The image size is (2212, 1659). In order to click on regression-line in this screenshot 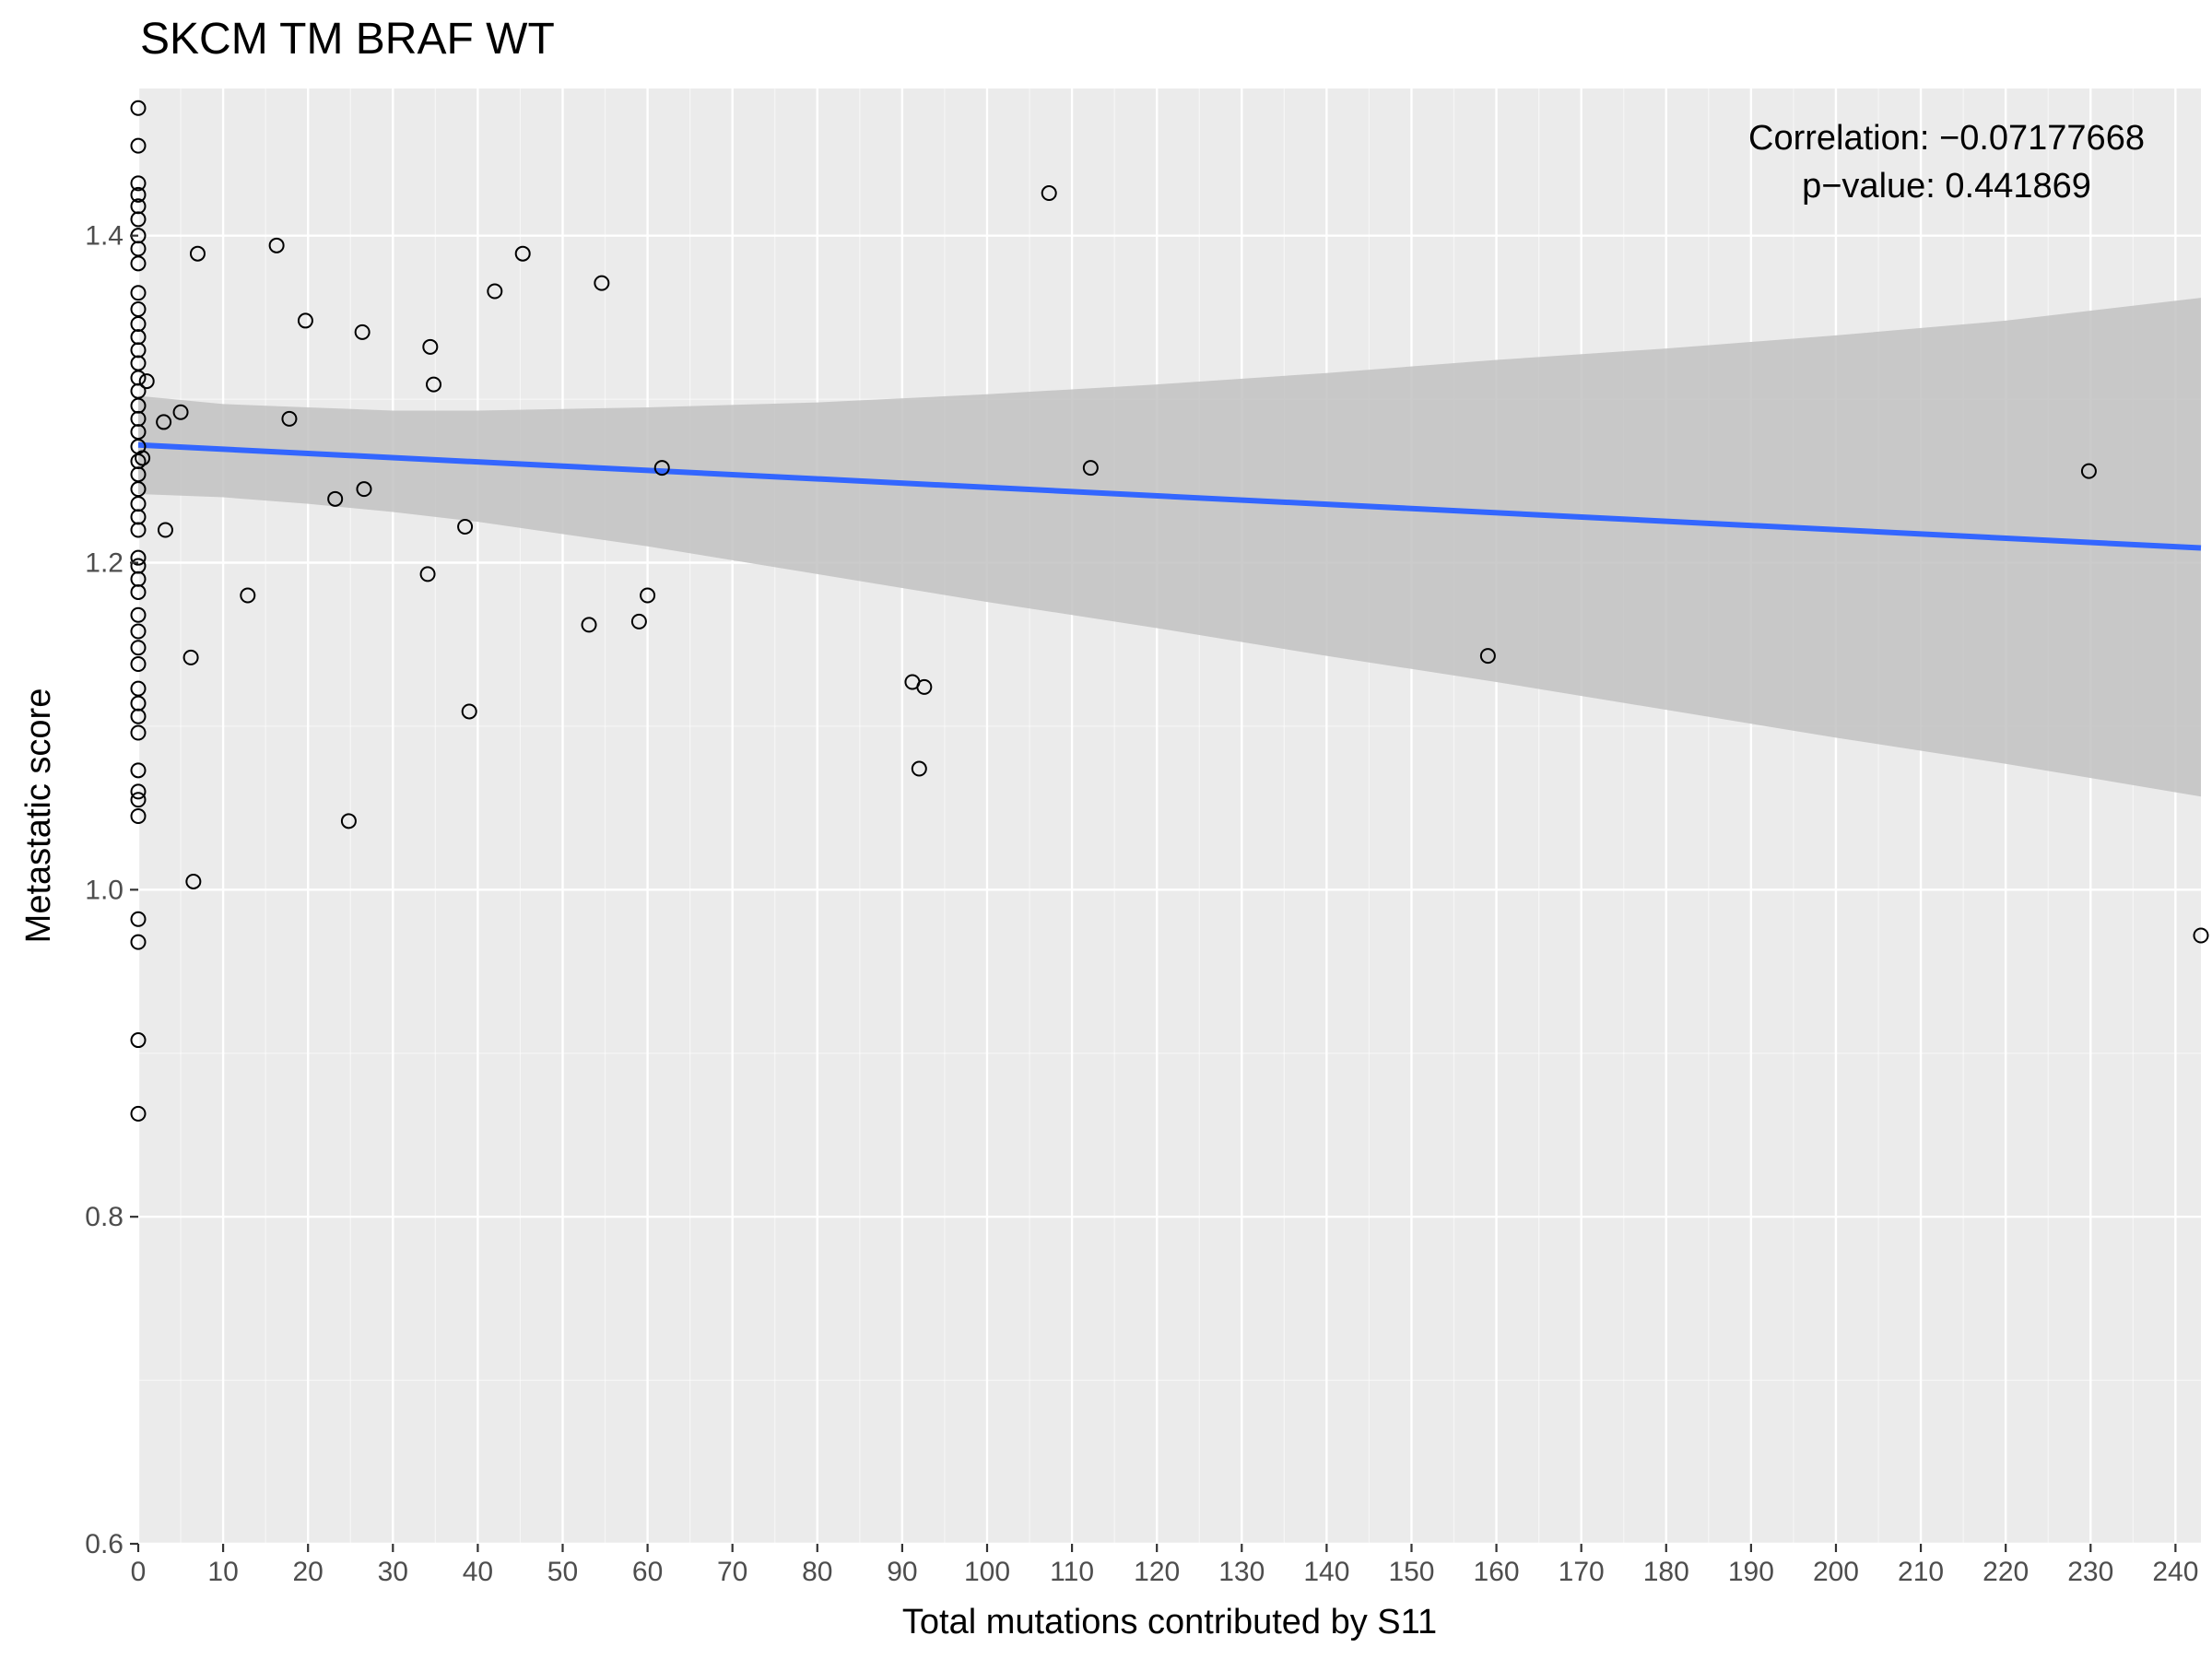, I will do `click(1169, 496)`.